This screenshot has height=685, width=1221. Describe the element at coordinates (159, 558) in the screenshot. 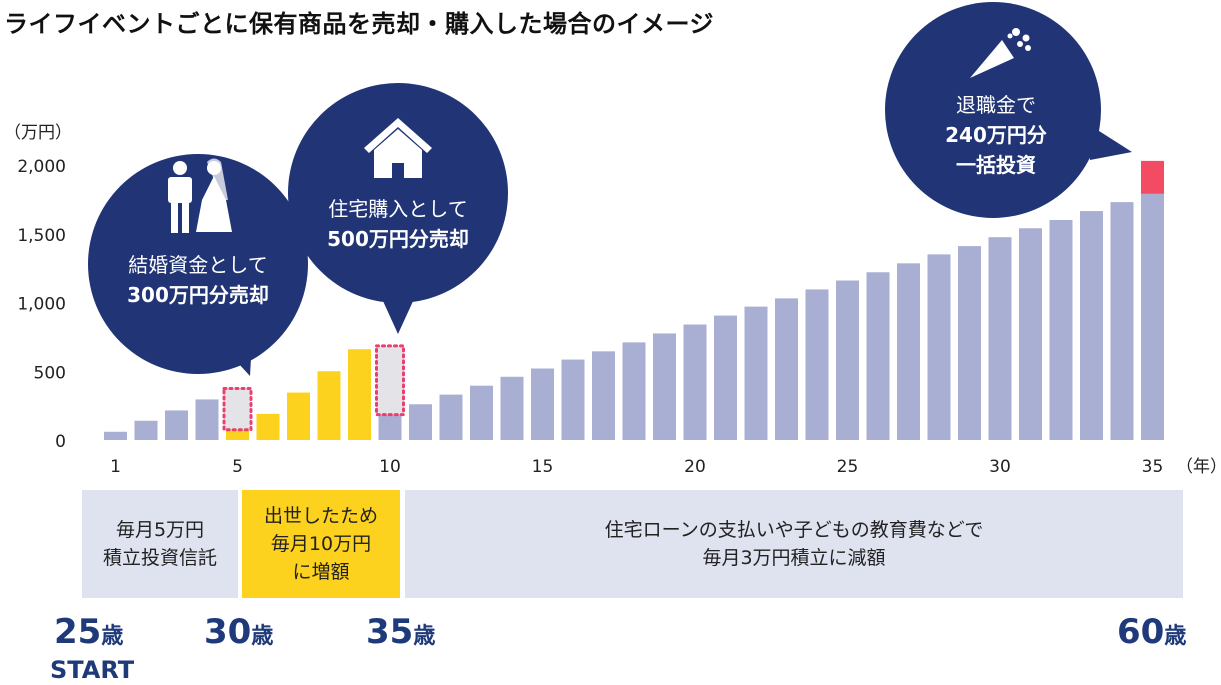

I see `phase-1-line2: 積立投資信託` at that location.